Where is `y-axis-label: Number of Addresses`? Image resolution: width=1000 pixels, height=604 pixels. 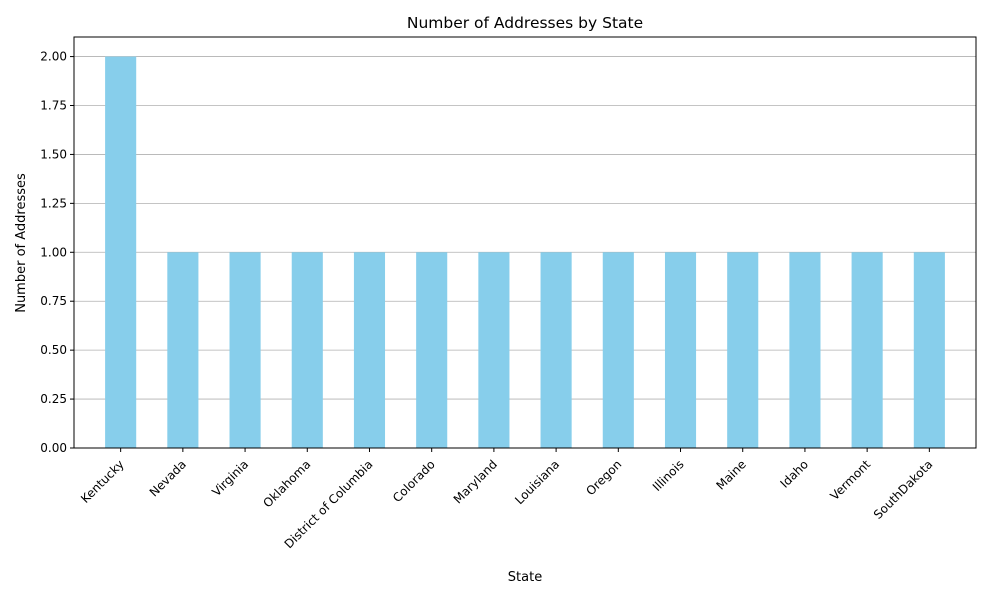 y-axis-label: Number of Addresses is located at coordinates (21, 243).